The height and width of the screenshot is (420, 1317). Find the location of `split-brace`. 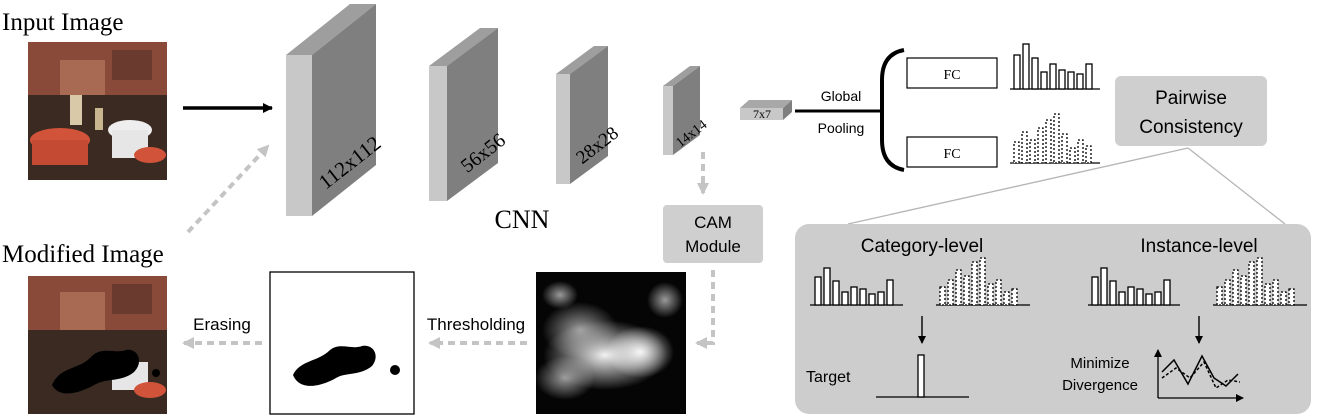

split-brace is located at coordinates (892, 110).